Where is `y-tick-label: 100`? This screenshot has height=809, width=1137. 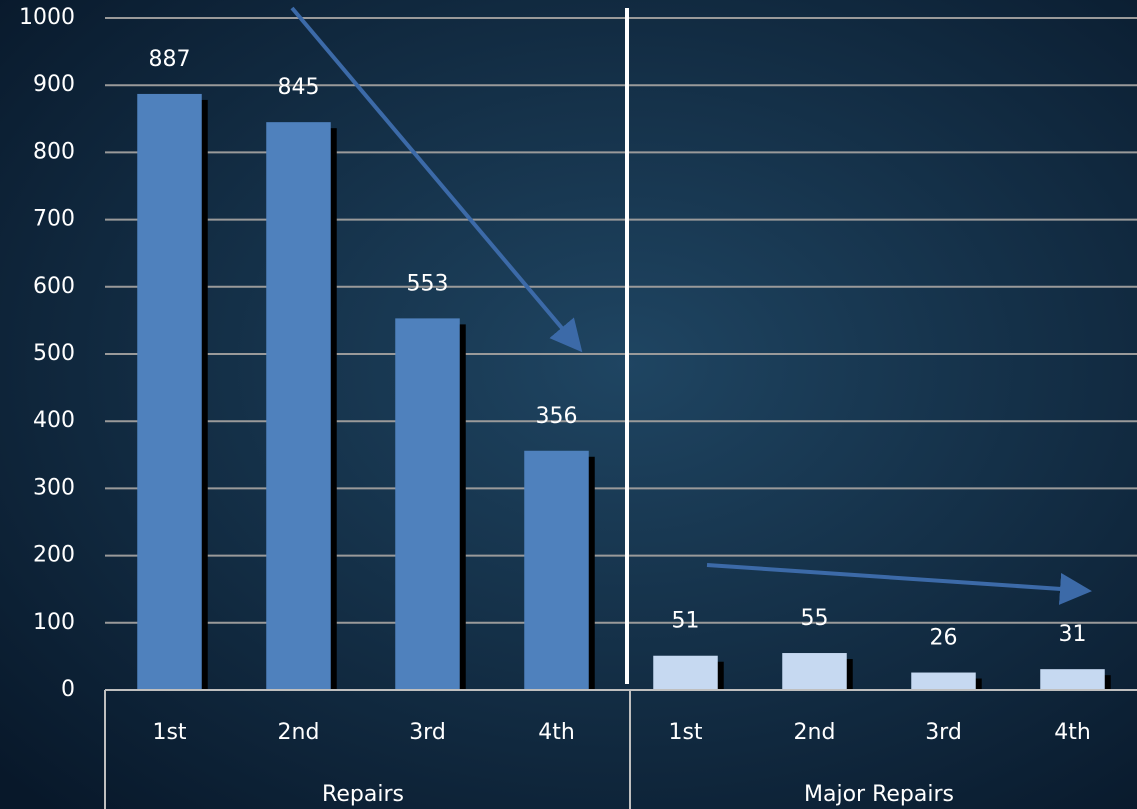
y-tick-label: 100 is located at coordinates (54, 622).